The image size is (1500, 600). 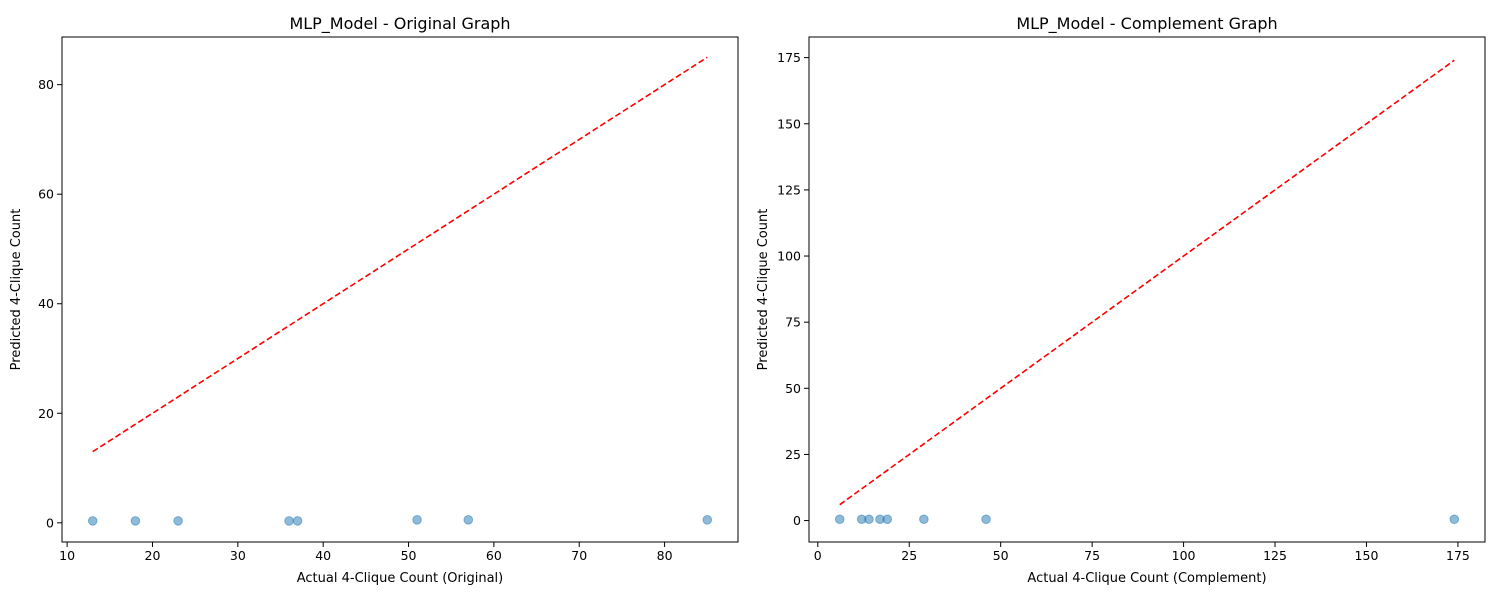 I want to click on x-tick-label: 80, so click(x=665, y=555).